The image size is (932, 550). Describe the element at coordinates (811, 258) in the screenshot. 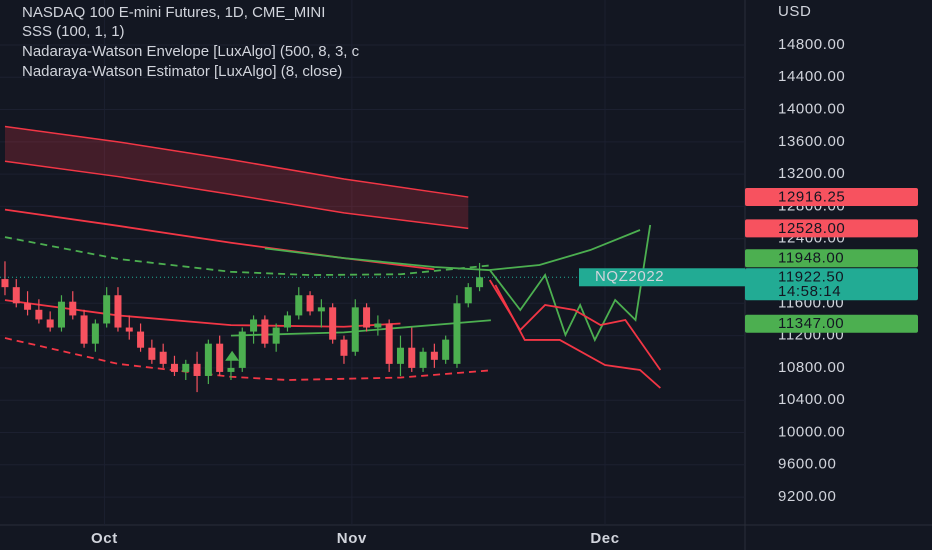

I see `price-tag: 11948.00` at that location.